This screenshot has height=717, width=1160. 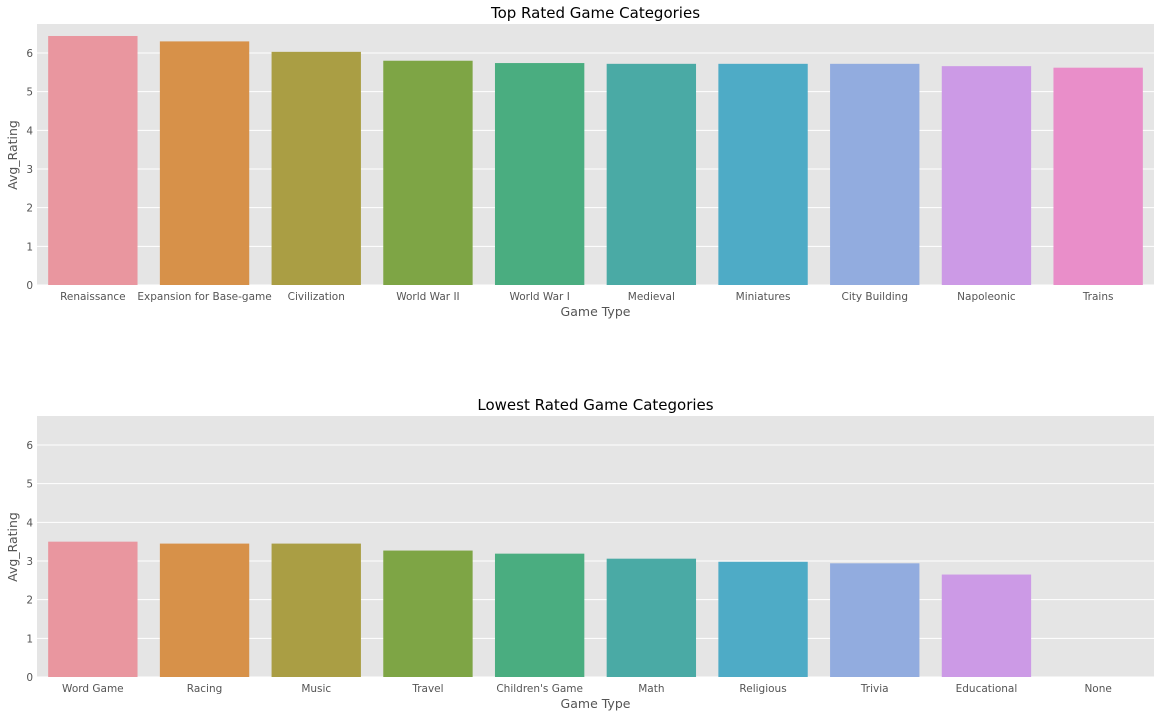 I want to click on y-ticks-top: 0 1 2 3 4 5 6, so click(x=29, y=170).